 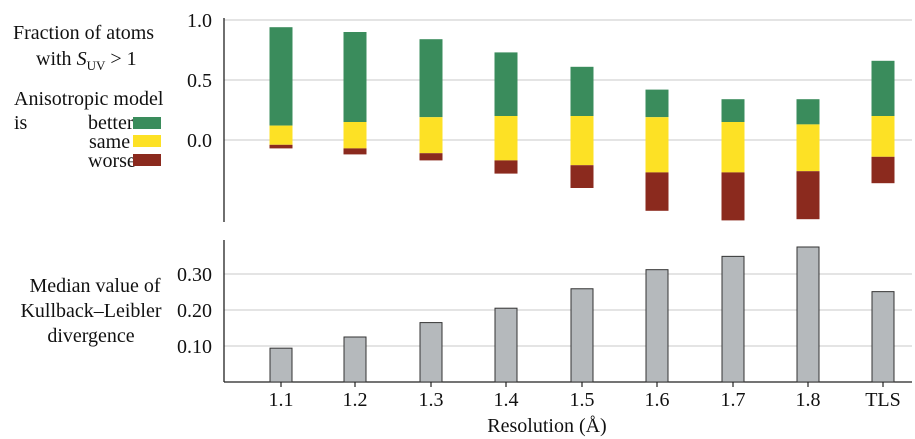 I want to click on bottom-title-line1: Median value of, so click(x=95, y=286).